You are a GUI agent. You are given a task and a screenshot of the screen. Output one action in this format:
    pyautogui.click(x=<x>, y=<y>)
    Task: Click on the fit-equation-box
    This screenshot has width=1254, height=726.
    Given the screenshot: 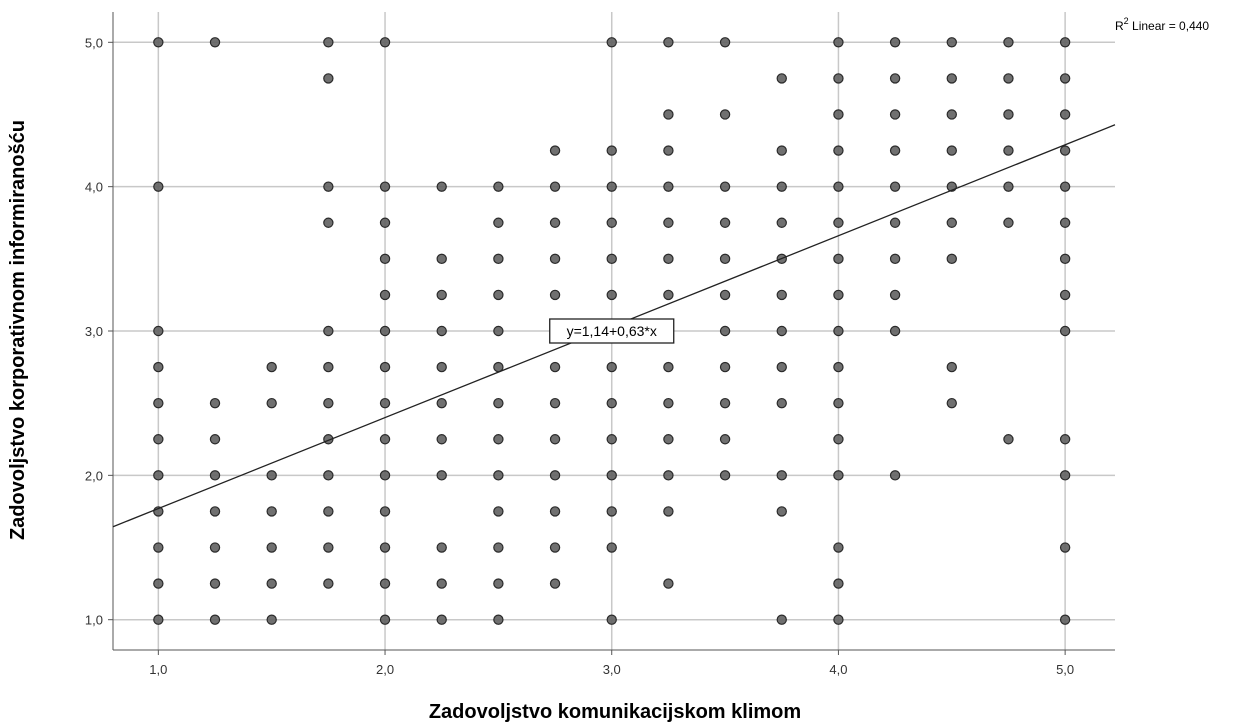 What is the action you would take?
    pyautogui.click(x=612, y=331)
    